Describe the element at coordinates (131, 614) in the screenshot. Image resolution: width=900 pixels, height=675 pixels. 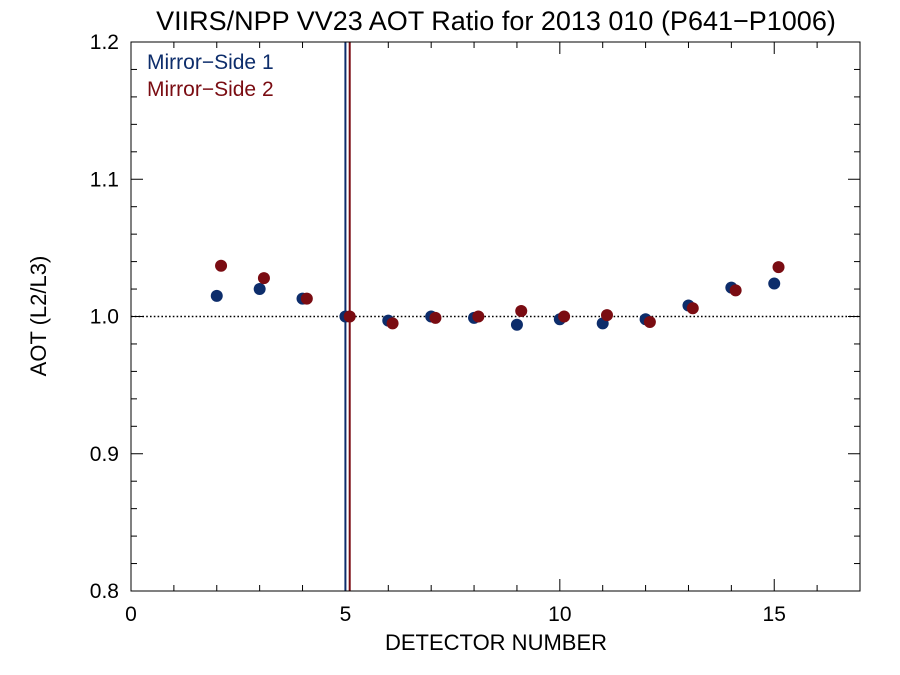
I see `x-tick-label: 0` at that location.